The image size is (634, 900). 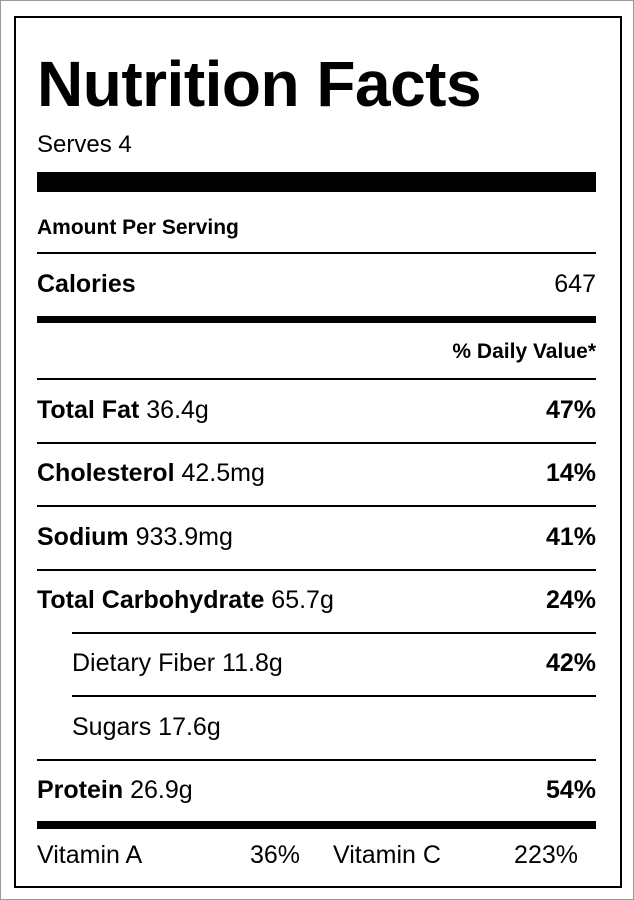 I want to click on title: Nutrition Facts, so click(x=259, y=84).